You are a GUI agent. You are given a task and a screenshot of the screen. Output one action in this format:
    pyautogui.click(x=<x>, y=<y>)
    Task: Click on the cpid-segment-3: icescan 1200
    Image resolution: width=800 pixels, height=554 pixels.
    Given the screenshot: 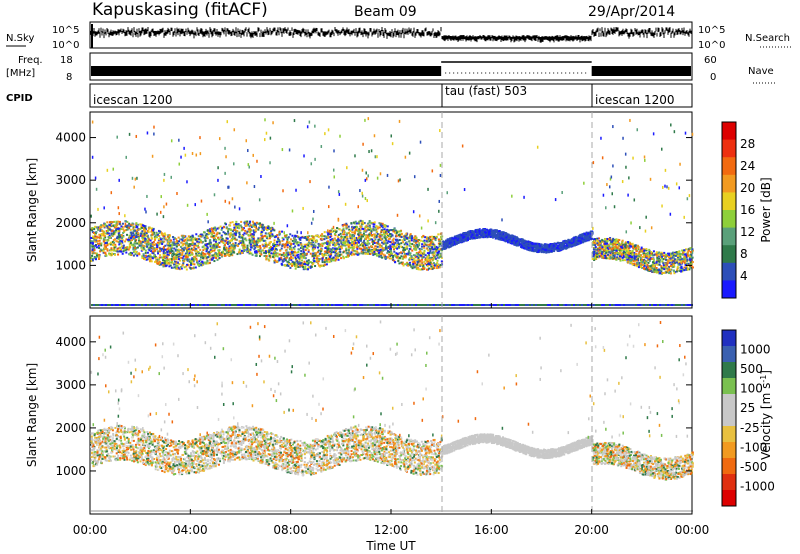 What is the action you would take?
    pyautogui.click(x=634, y=100)
    